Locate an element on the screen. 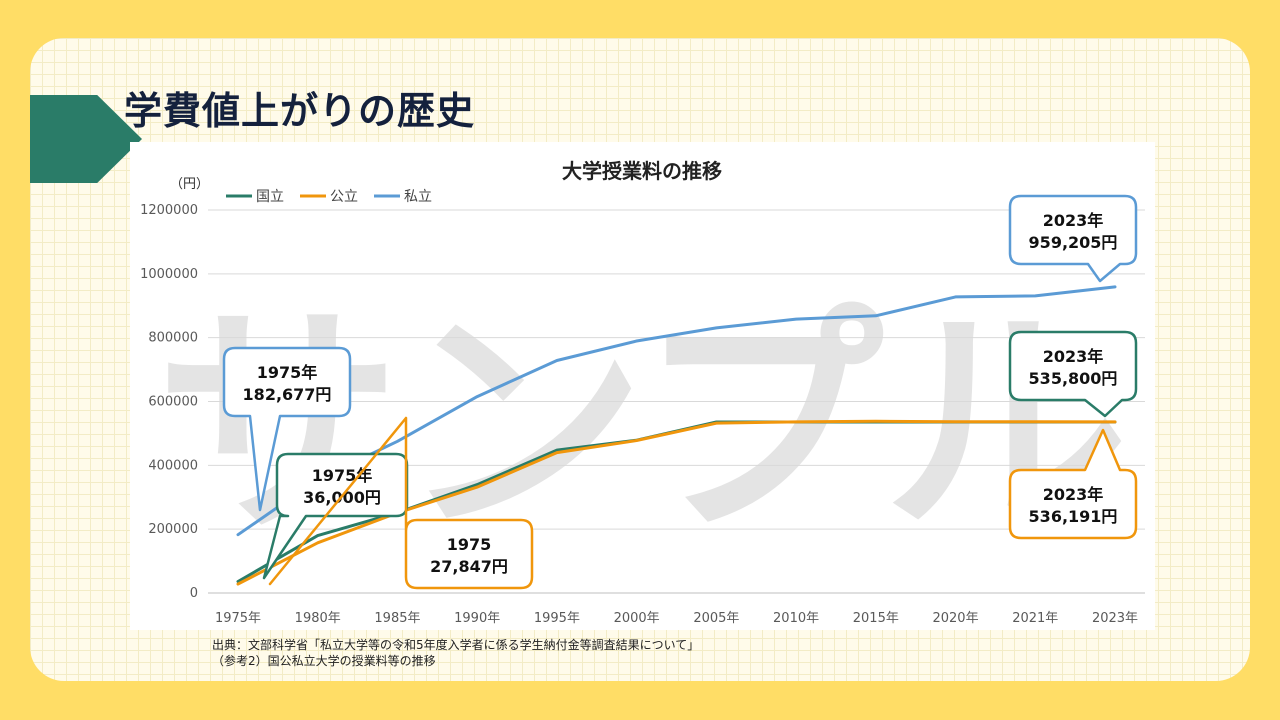 The height and width of the screenshot is (720, 1280). callout-label-year: 1975 is located at coordinates (469, 544).